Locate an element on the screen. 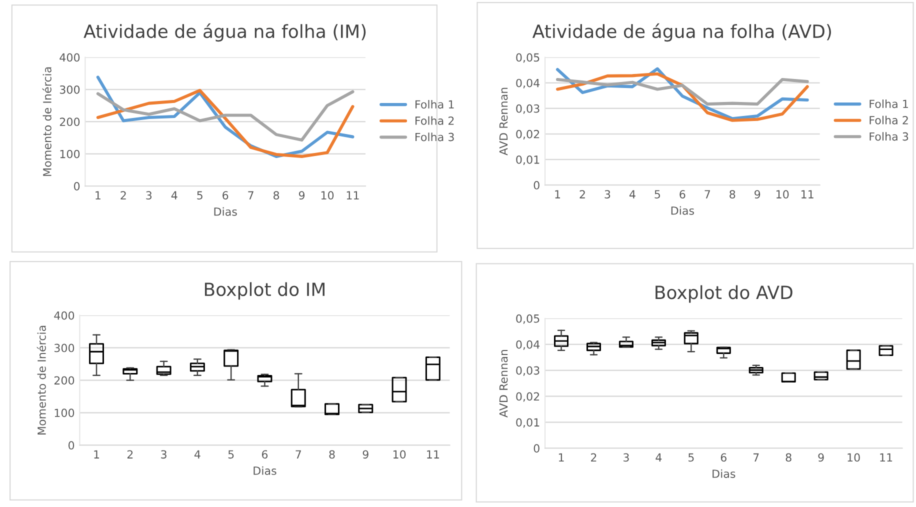 The image size is (916, 507). chart-title: Boxplot do AVD is located at coordinates (724, 294).